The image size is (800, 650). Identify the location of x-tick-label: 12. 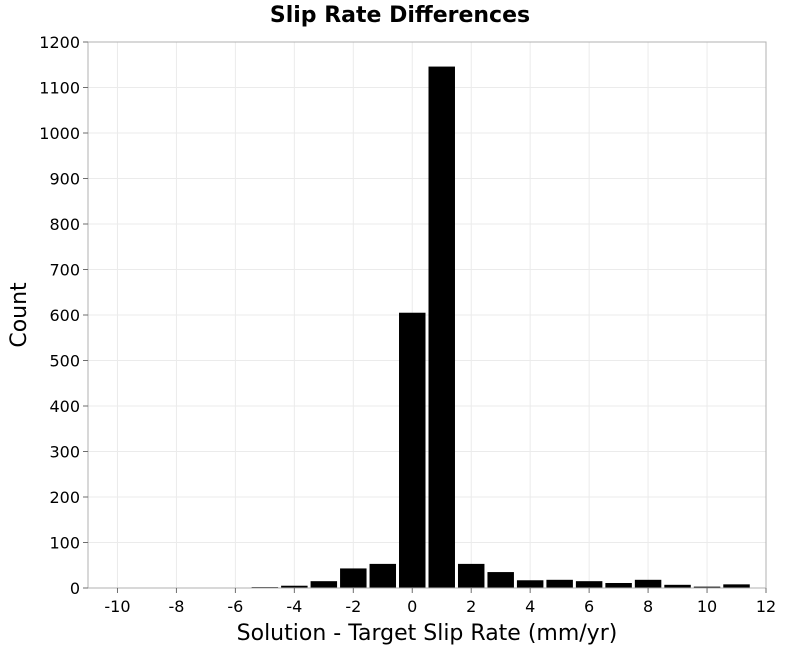
(766, 606).